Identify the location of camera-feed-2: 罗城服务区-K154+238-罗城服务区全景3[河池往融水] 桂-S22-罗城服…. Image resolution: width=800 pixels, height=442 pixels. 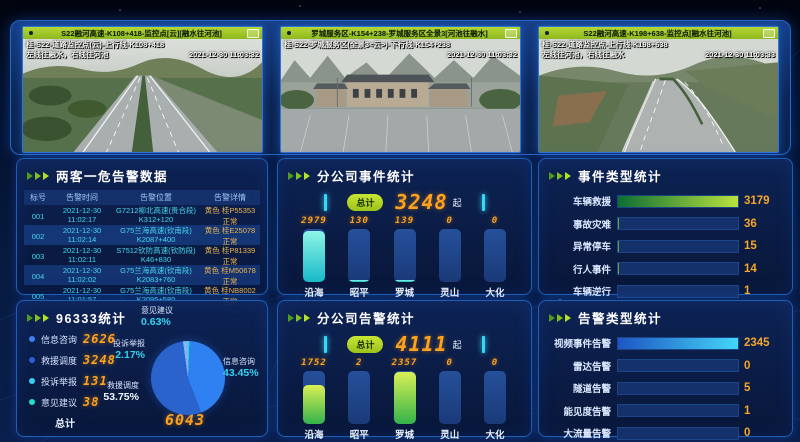
(400, 89).